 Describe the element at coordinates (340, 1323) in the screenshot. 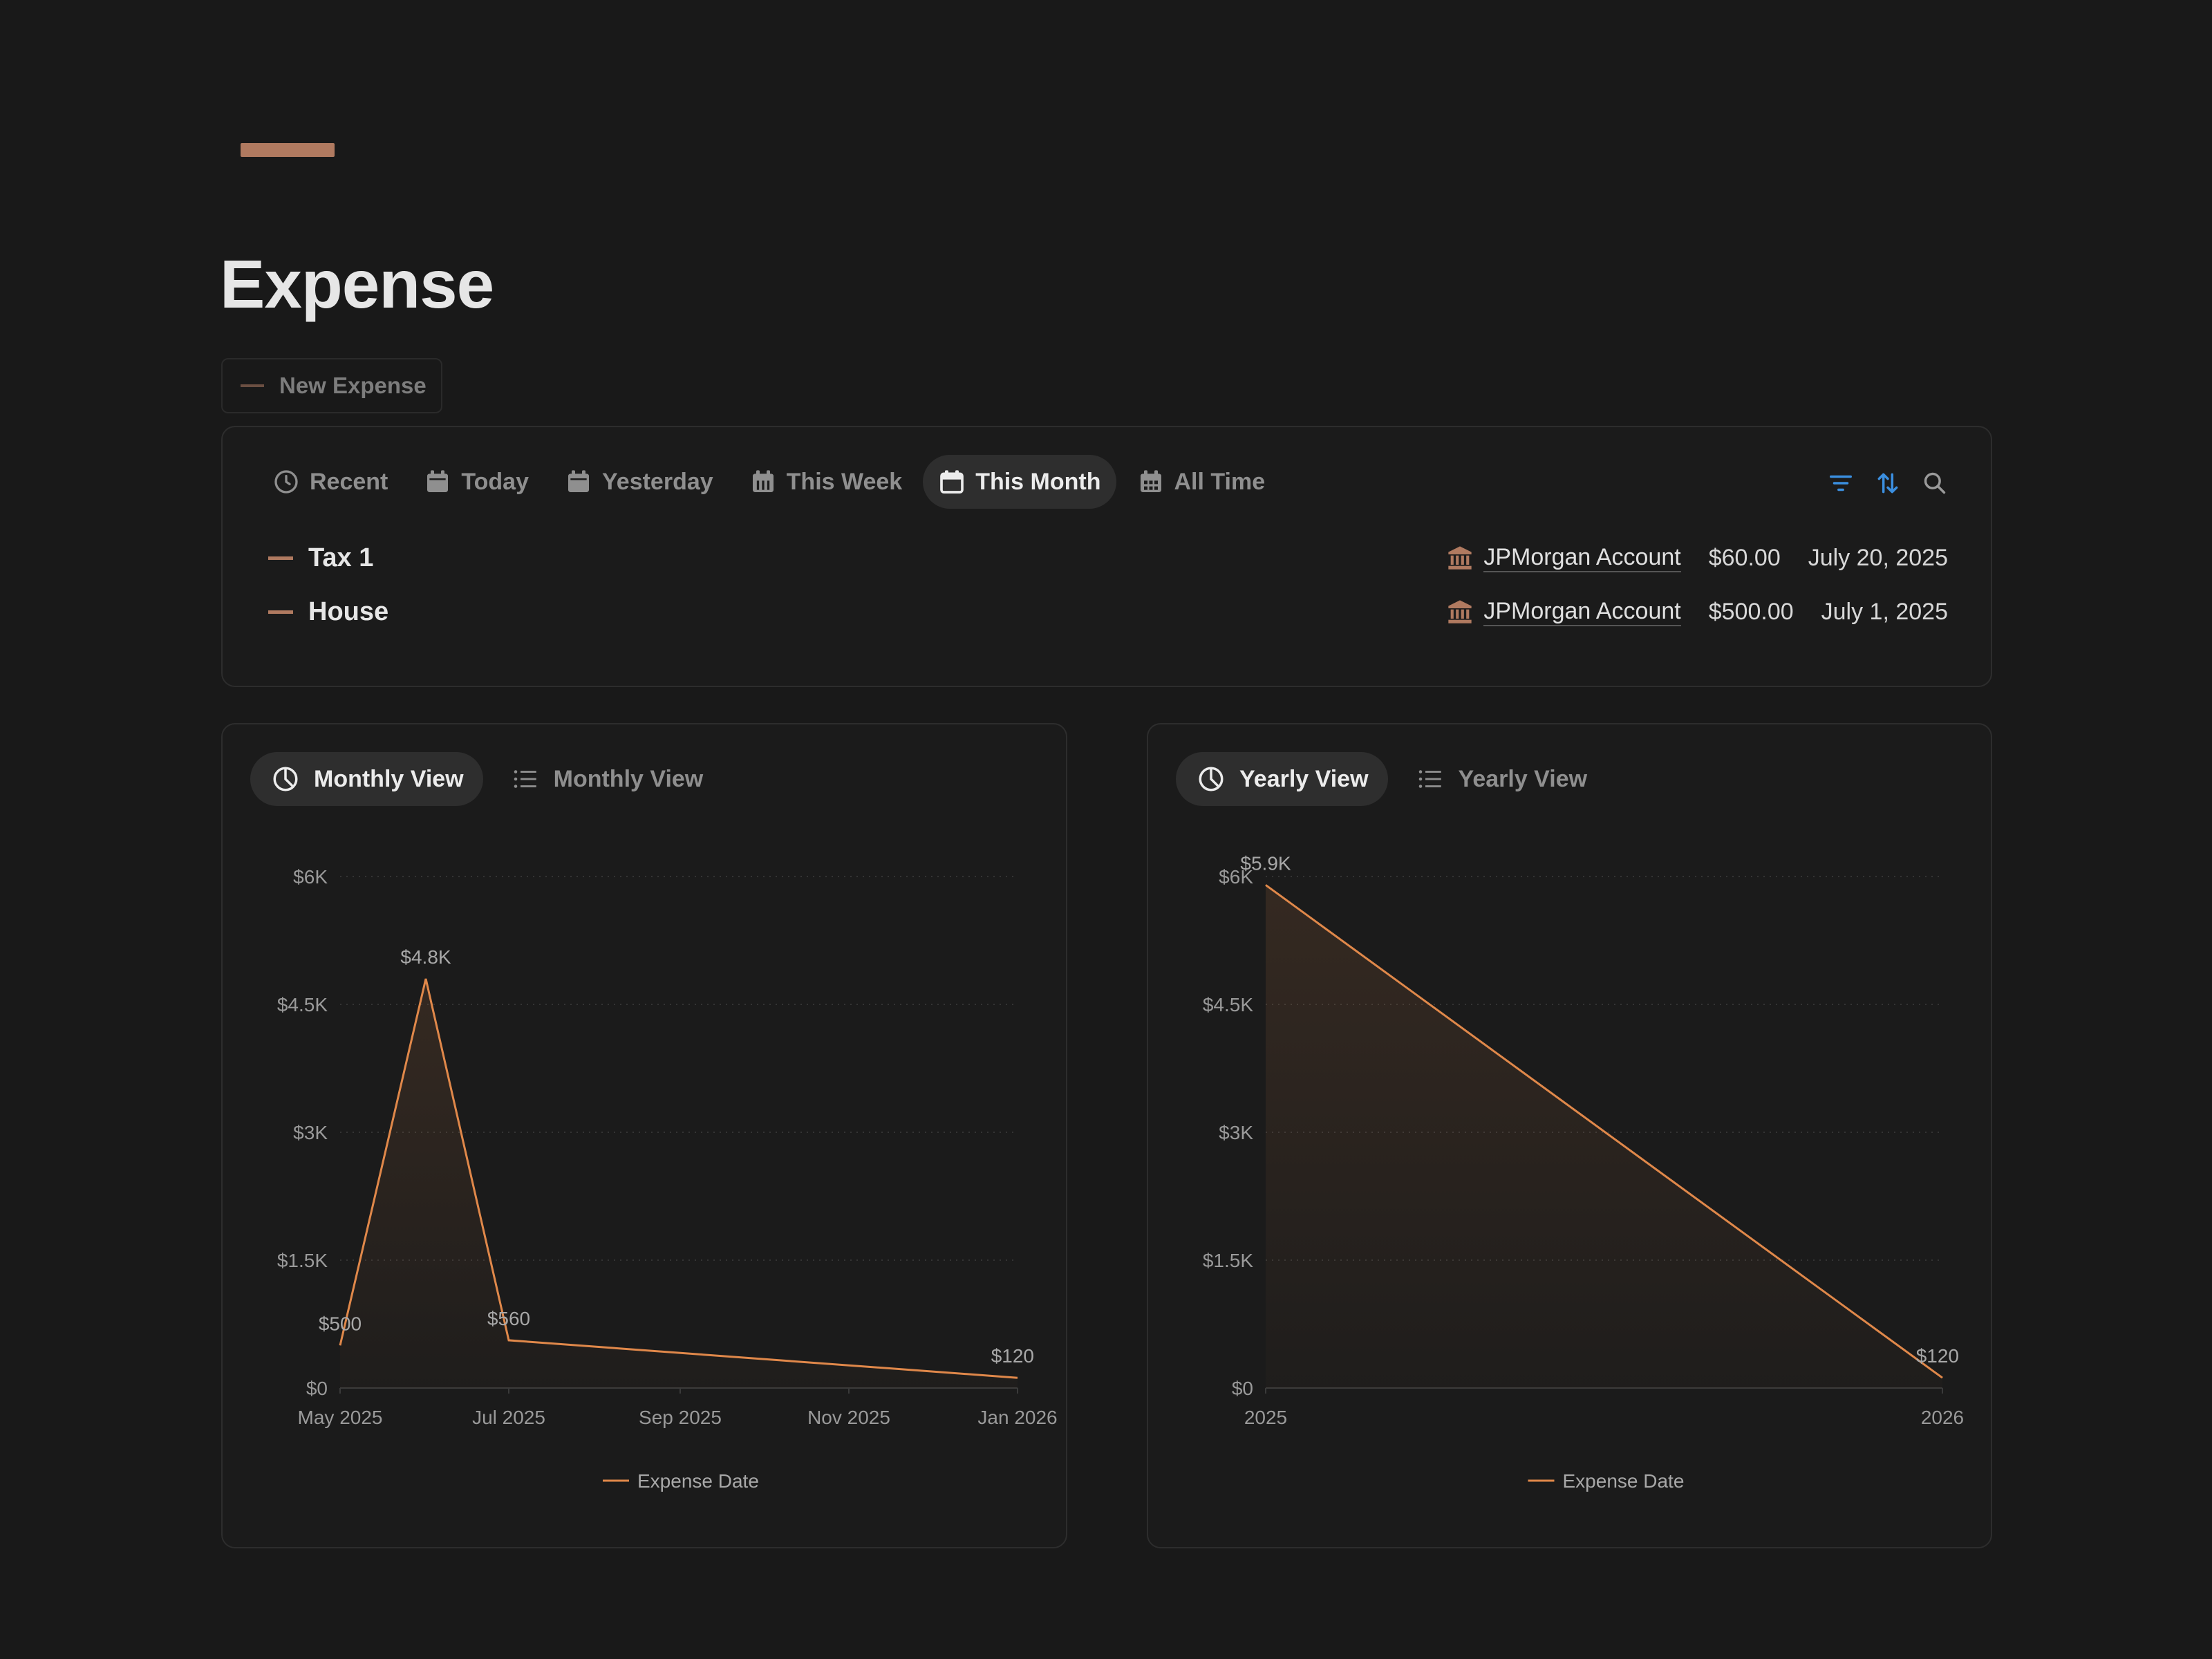

I see `data-label: $500` at that location.